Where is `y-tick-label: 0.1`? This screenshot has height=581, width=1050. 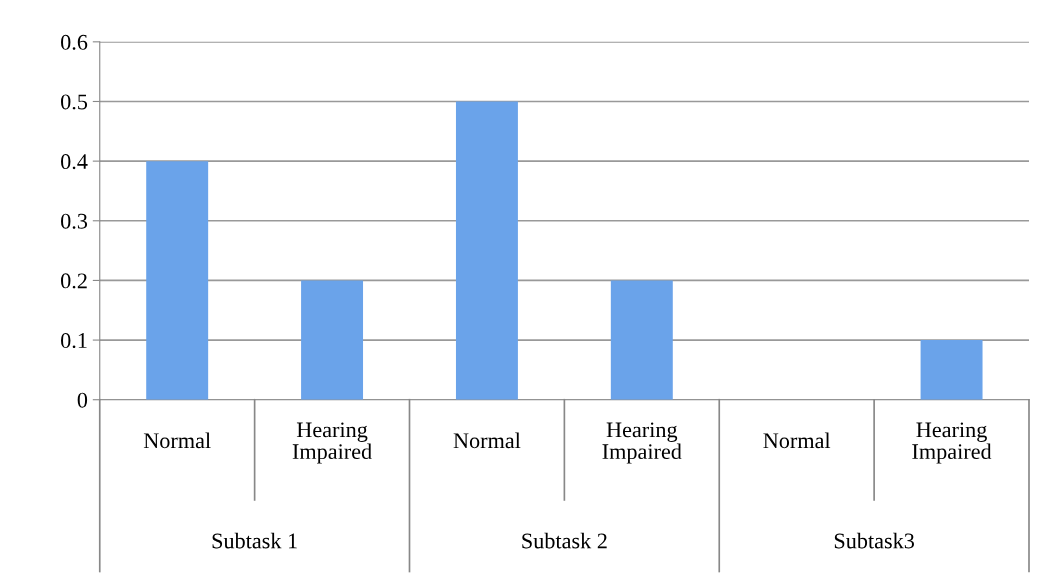
y-tick-label: 0.1 is located at coordinates (74, 341).